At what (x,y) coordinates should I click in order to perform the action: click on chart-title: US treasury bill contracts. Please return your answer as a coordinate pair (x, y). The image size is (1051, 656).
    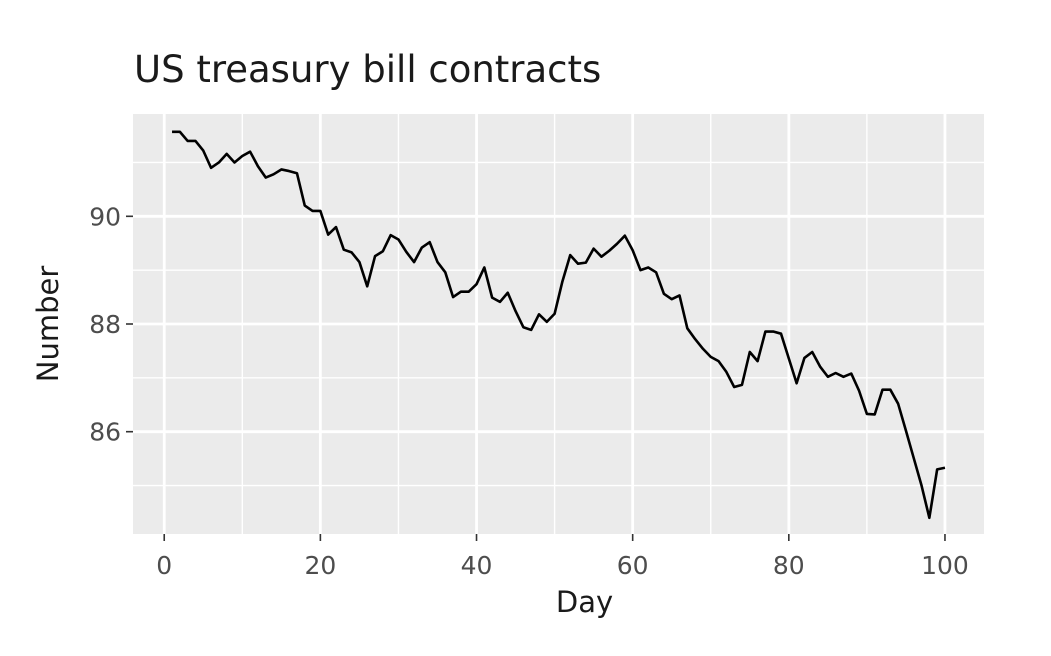
    Looking at the image, I should click on (368, 69).